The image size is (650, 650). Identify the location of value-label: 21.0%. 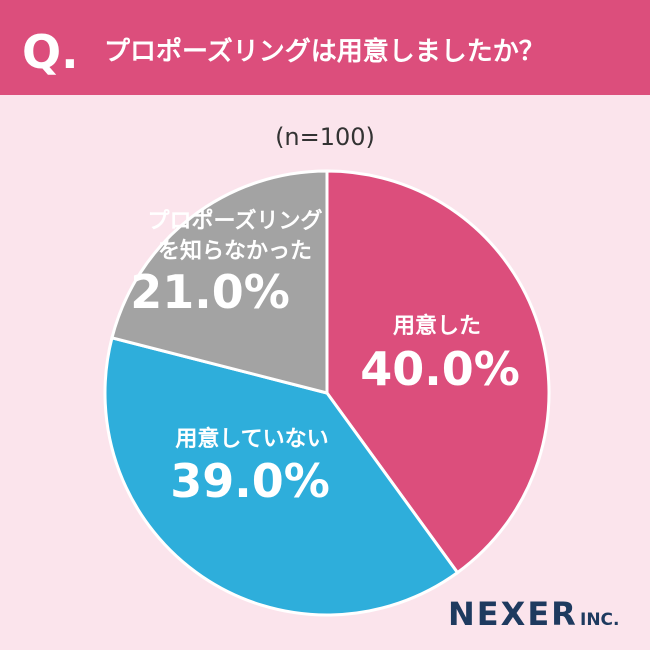
(210, 292).